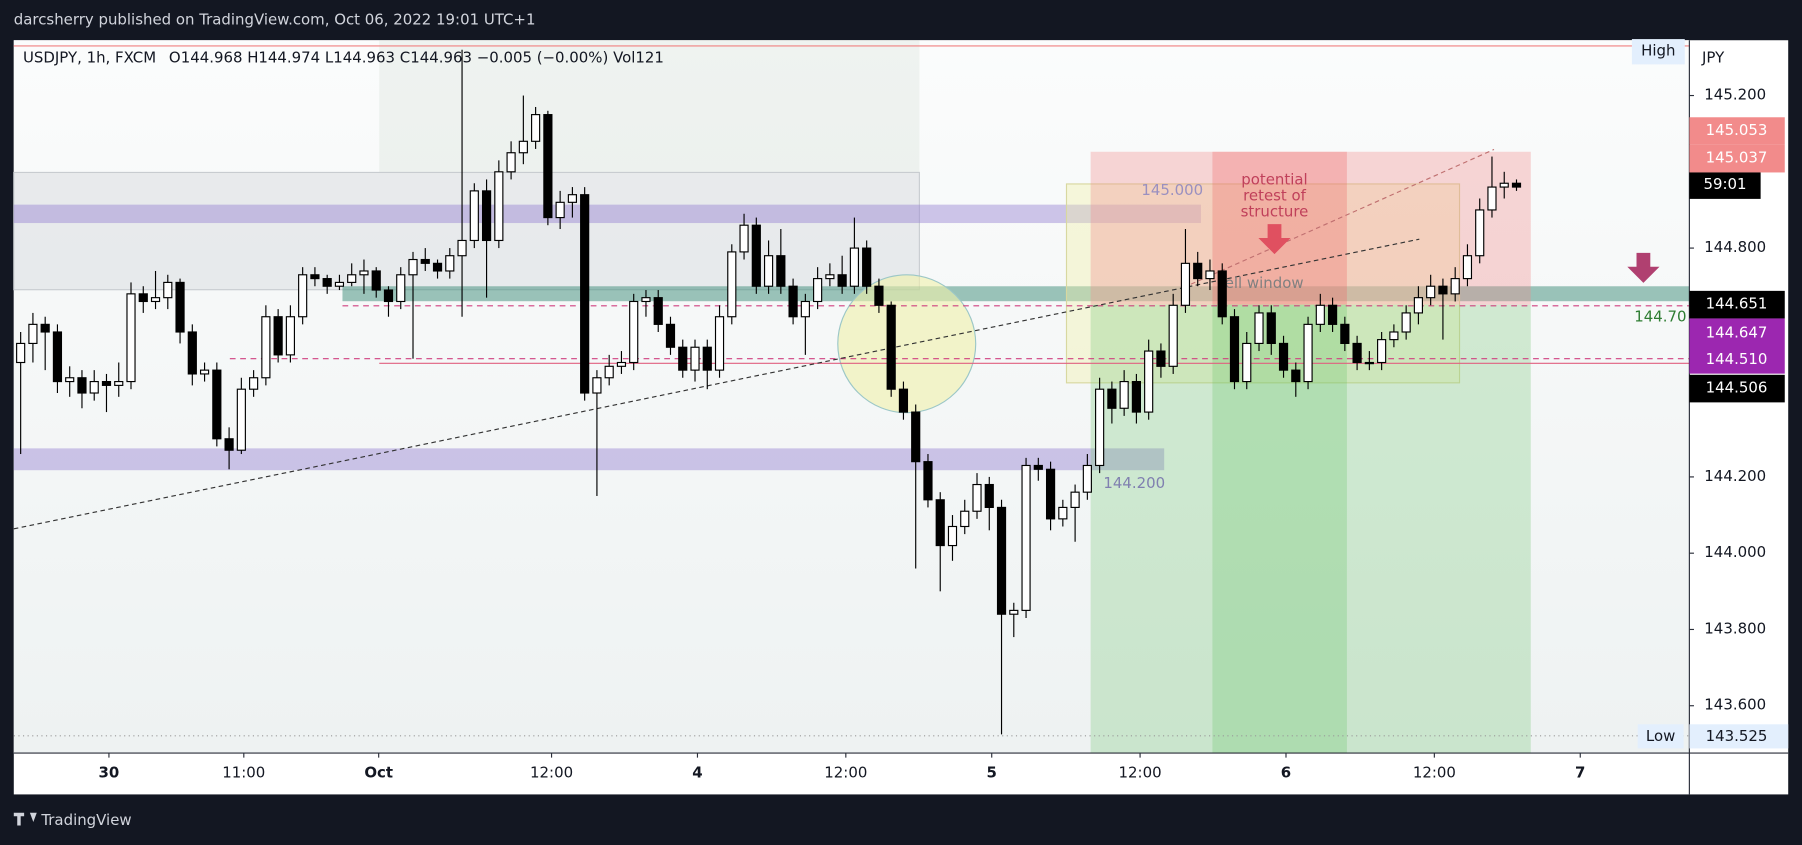 This screenshot has width=1802, height=845. What do you see at coordinates (1134, 483) in the screenshot?
I see `annotation: 144.200` at bounding box center [1134, 483].